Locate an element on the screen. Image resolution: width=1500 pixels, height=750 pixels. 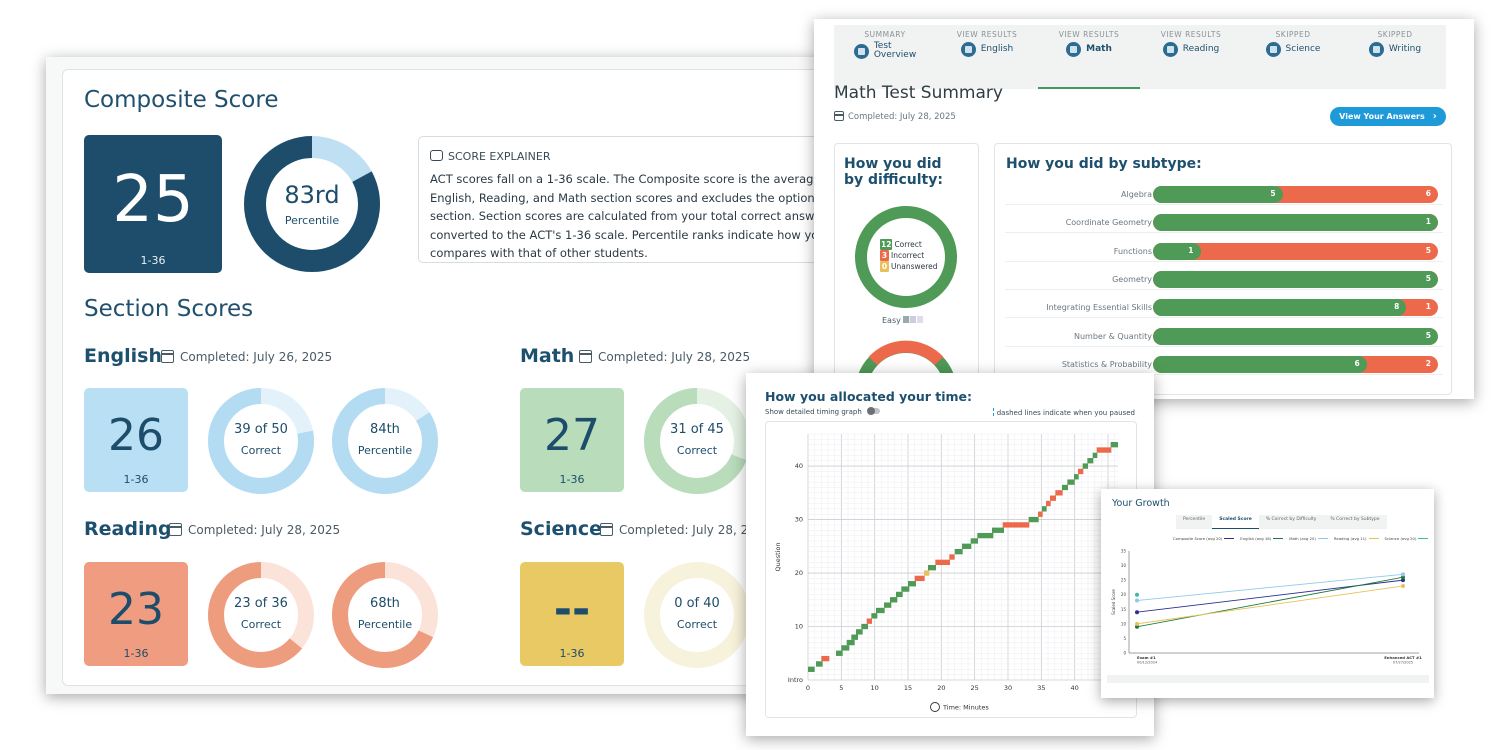
legend-label: Incorrect is located at coordinates (908, 255).